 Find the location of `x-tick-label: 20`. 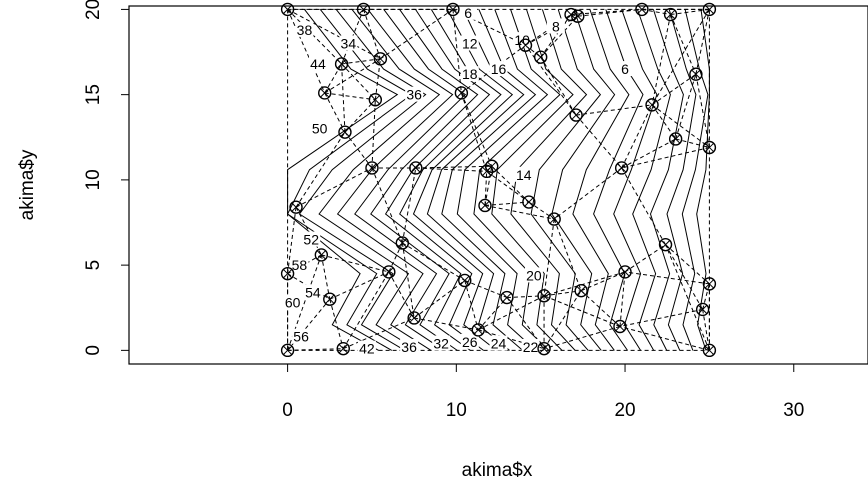

x-tick-label: 20 is located at coordinates (624, 410).